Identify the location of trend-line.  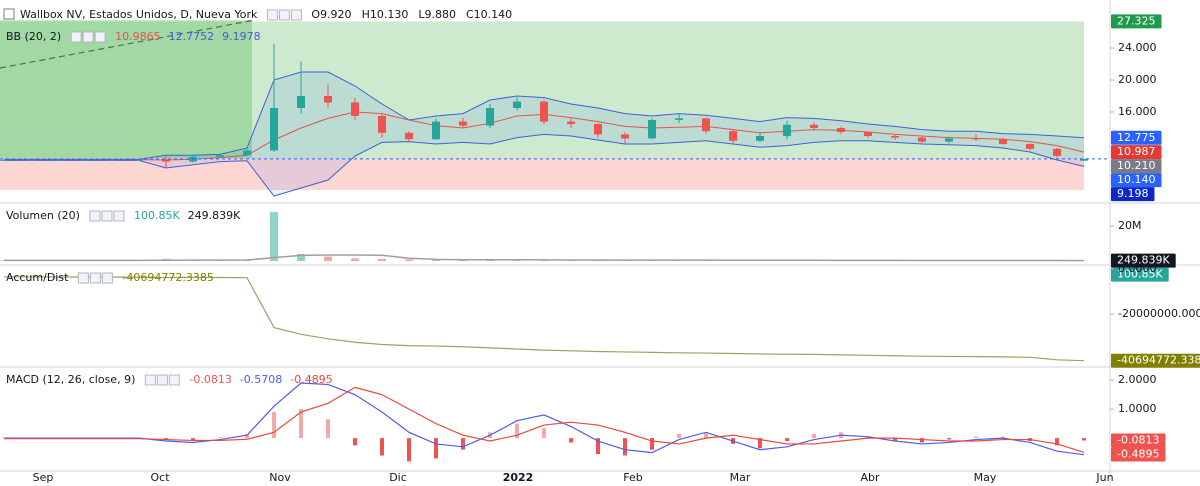
(128, 44).